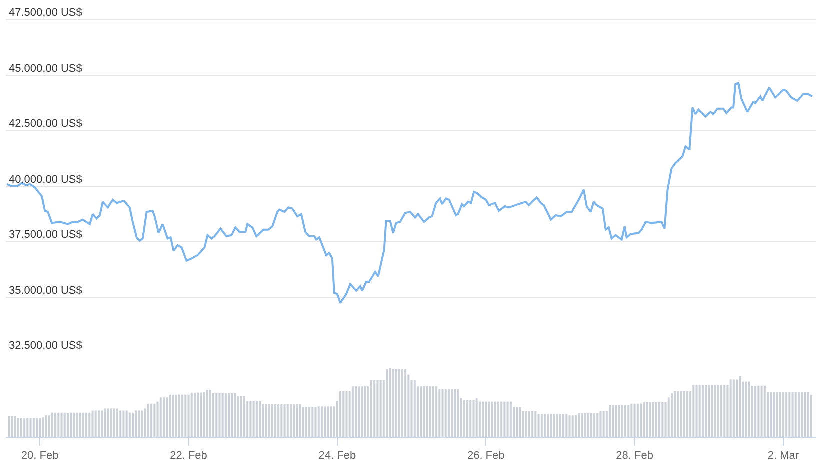 This screenshot has width=824, height=464. Describe the element at coordinates (45, 346) in the screenshot. I see `y-tick-label: 32.500,00 US$` at that location.